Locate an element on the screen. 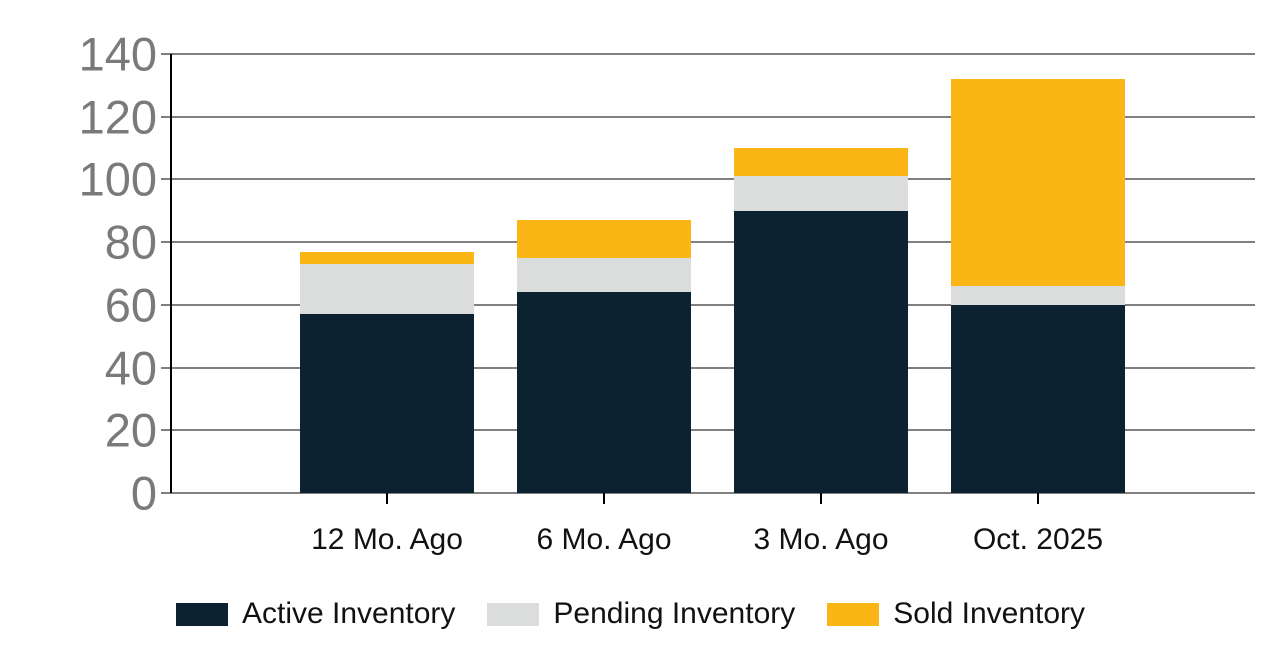 Image resolution: width=1261 pixels, height=663 pixels. x-axis-label: 12 Mo. Ago is located at coordinates (387, 539).